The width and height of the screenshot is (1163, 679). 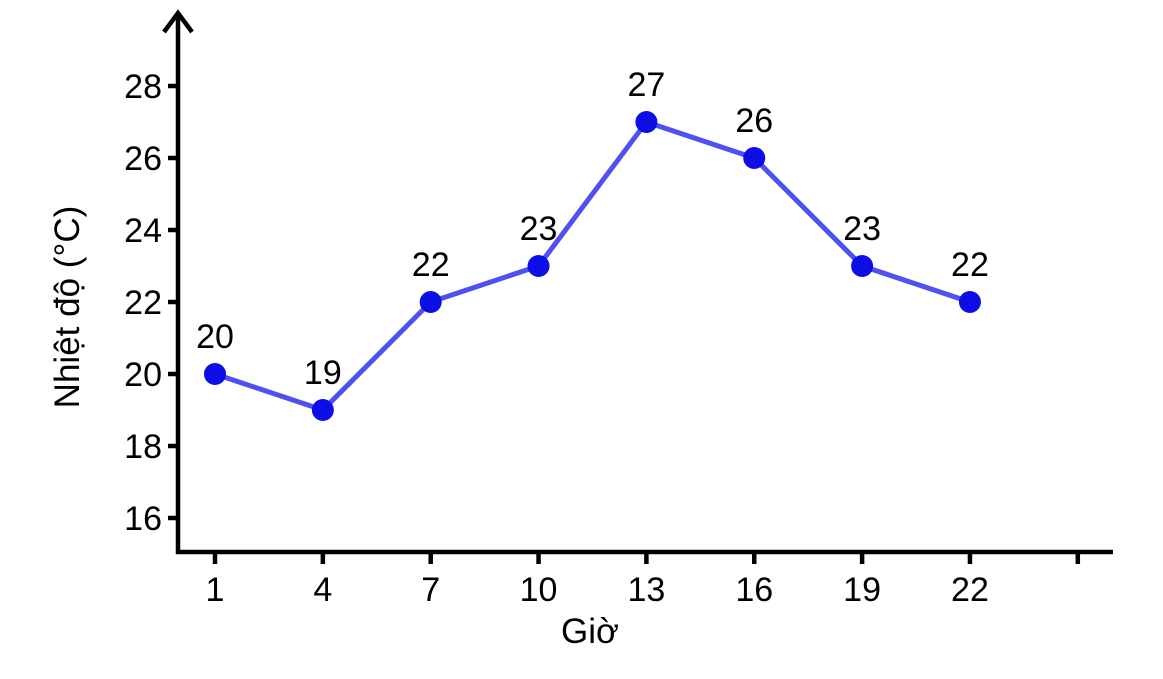 I want to click on x-axis-ticks: 1 4 7 10 13 16 19 22, so click(x=643, y=580).